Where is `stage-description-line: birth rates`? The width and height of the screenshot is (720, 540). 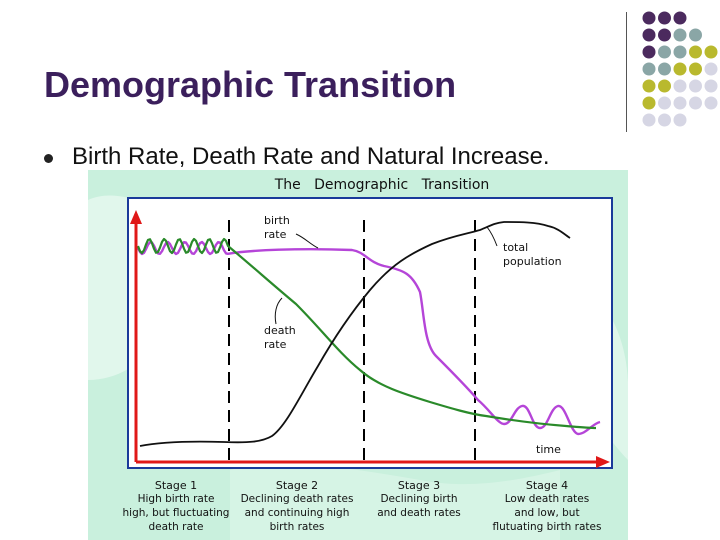 stage-description-line: birth rates is located at coordinates (297, 527).